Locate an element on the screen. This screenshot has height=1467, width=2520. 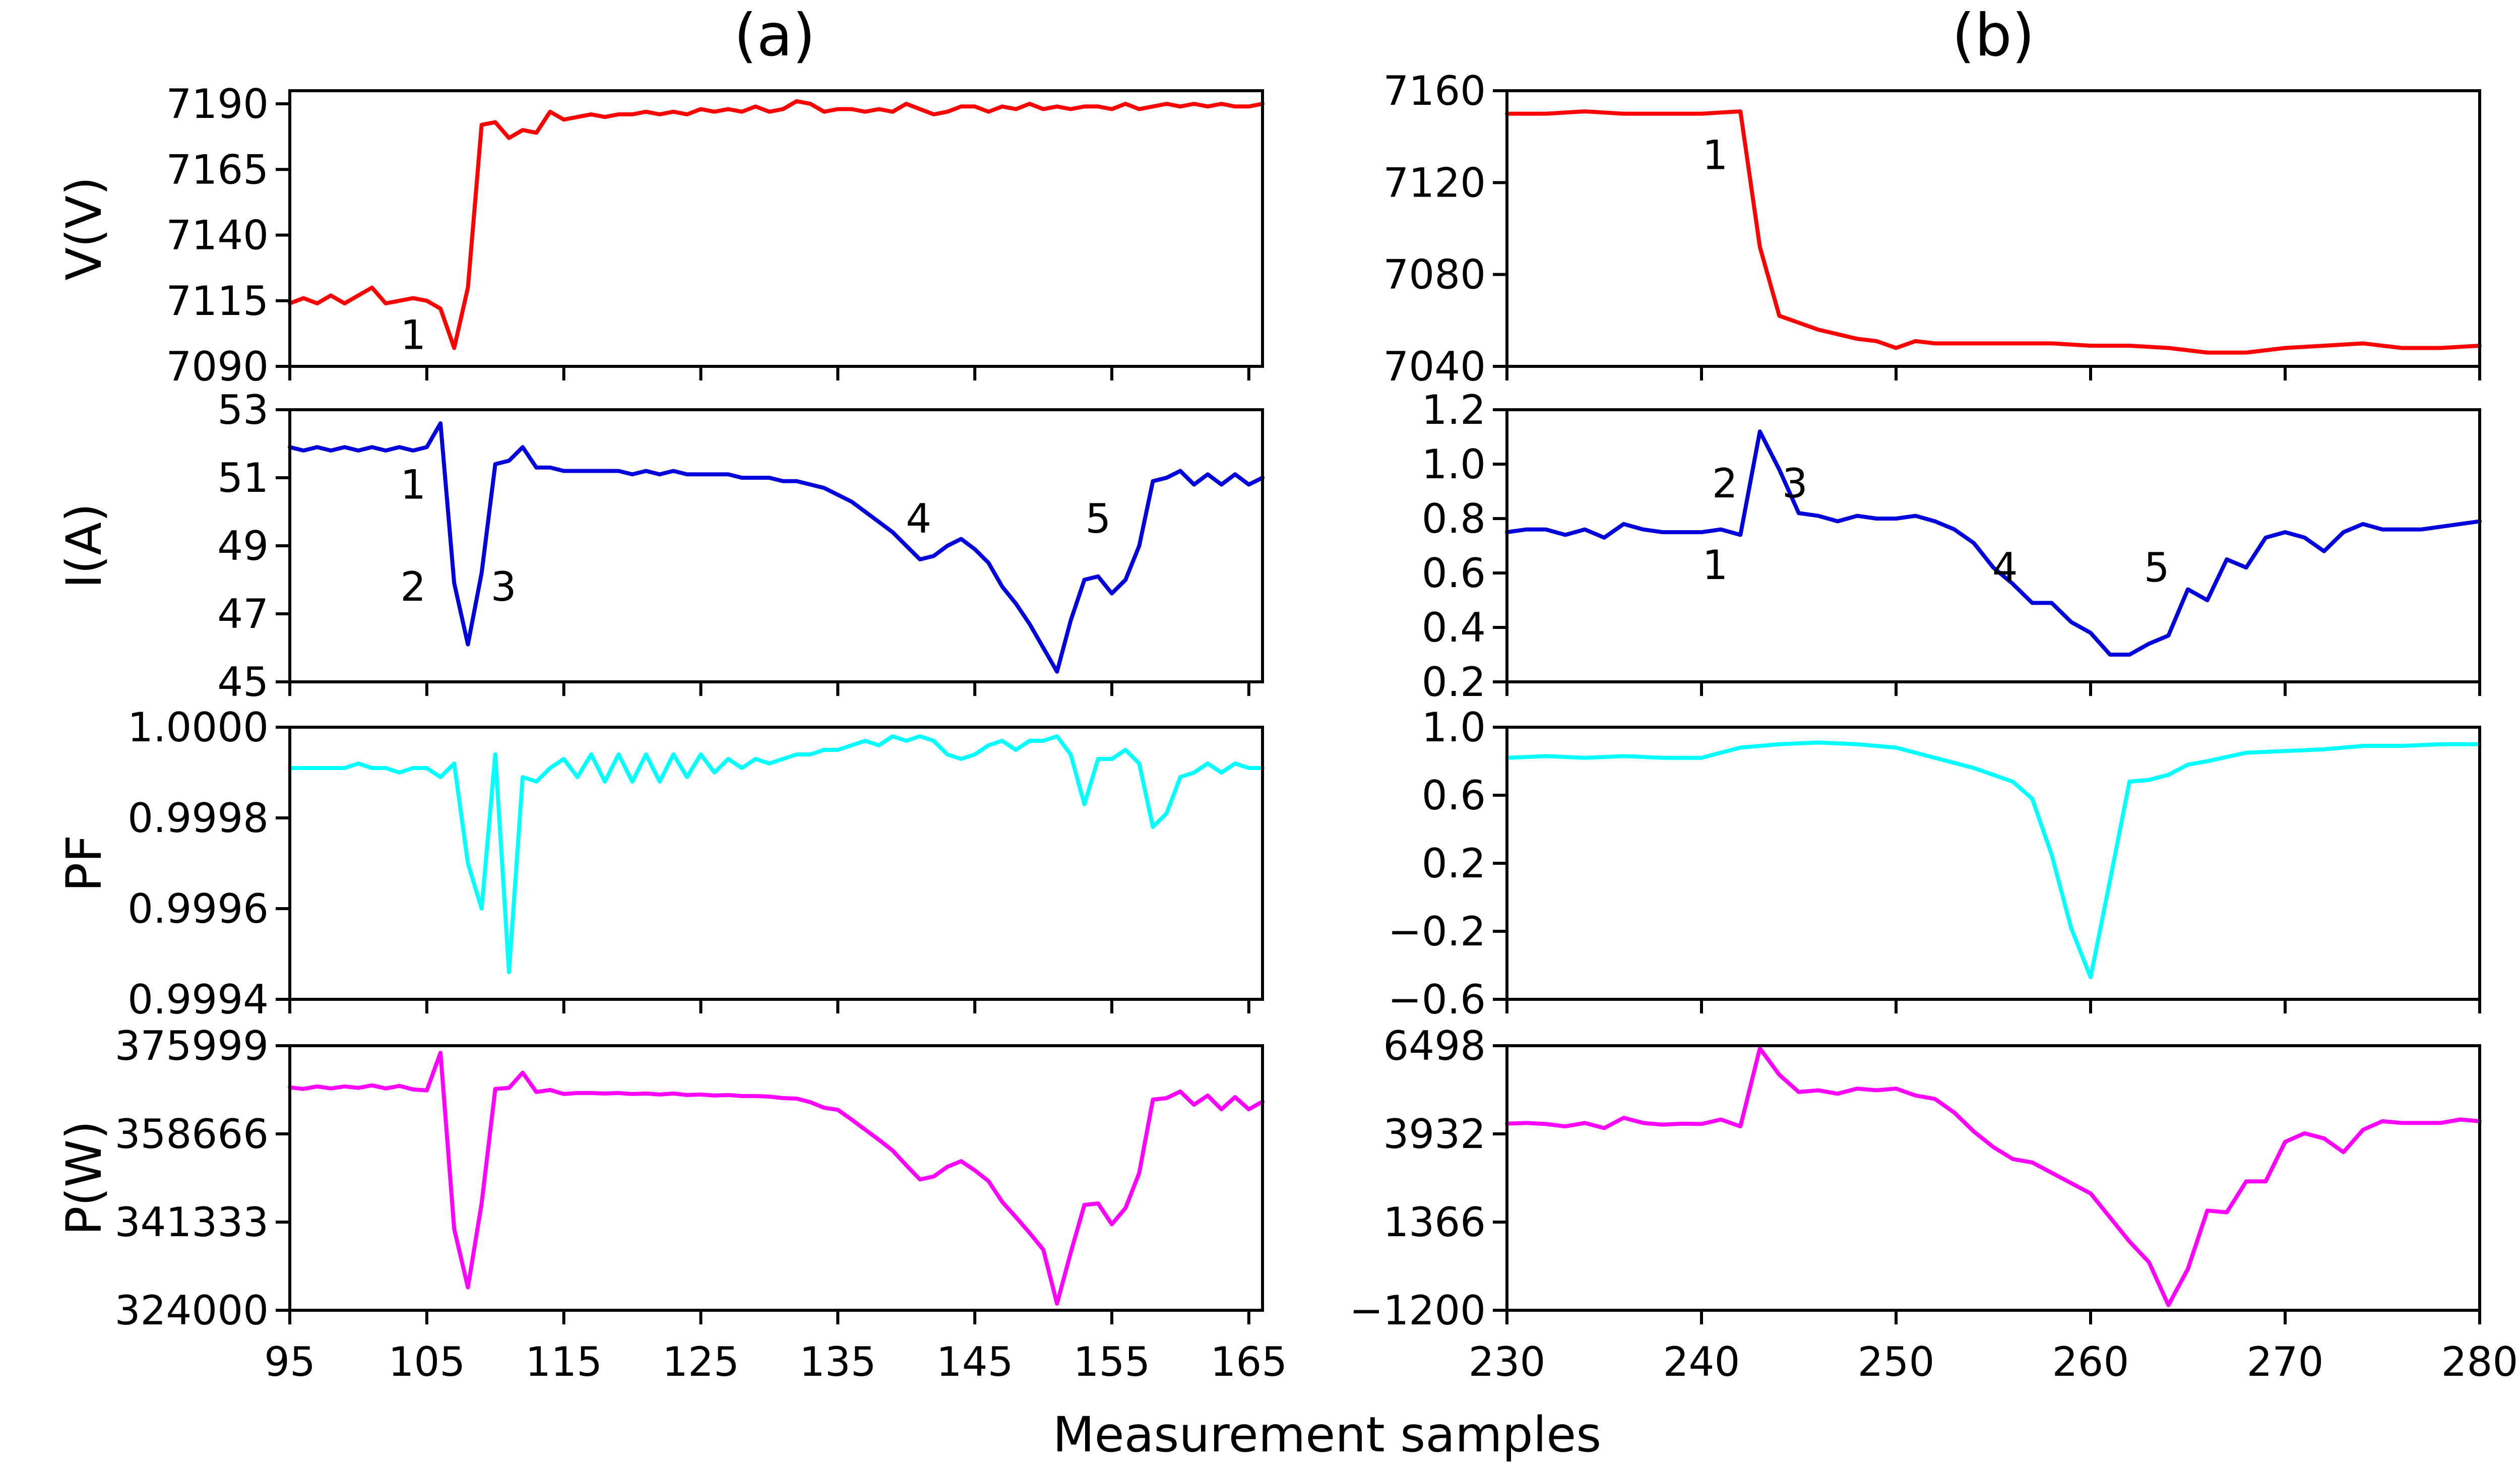
panel-b-power-y-tick-label: 3932 is located at coordinates (1435, 1134).